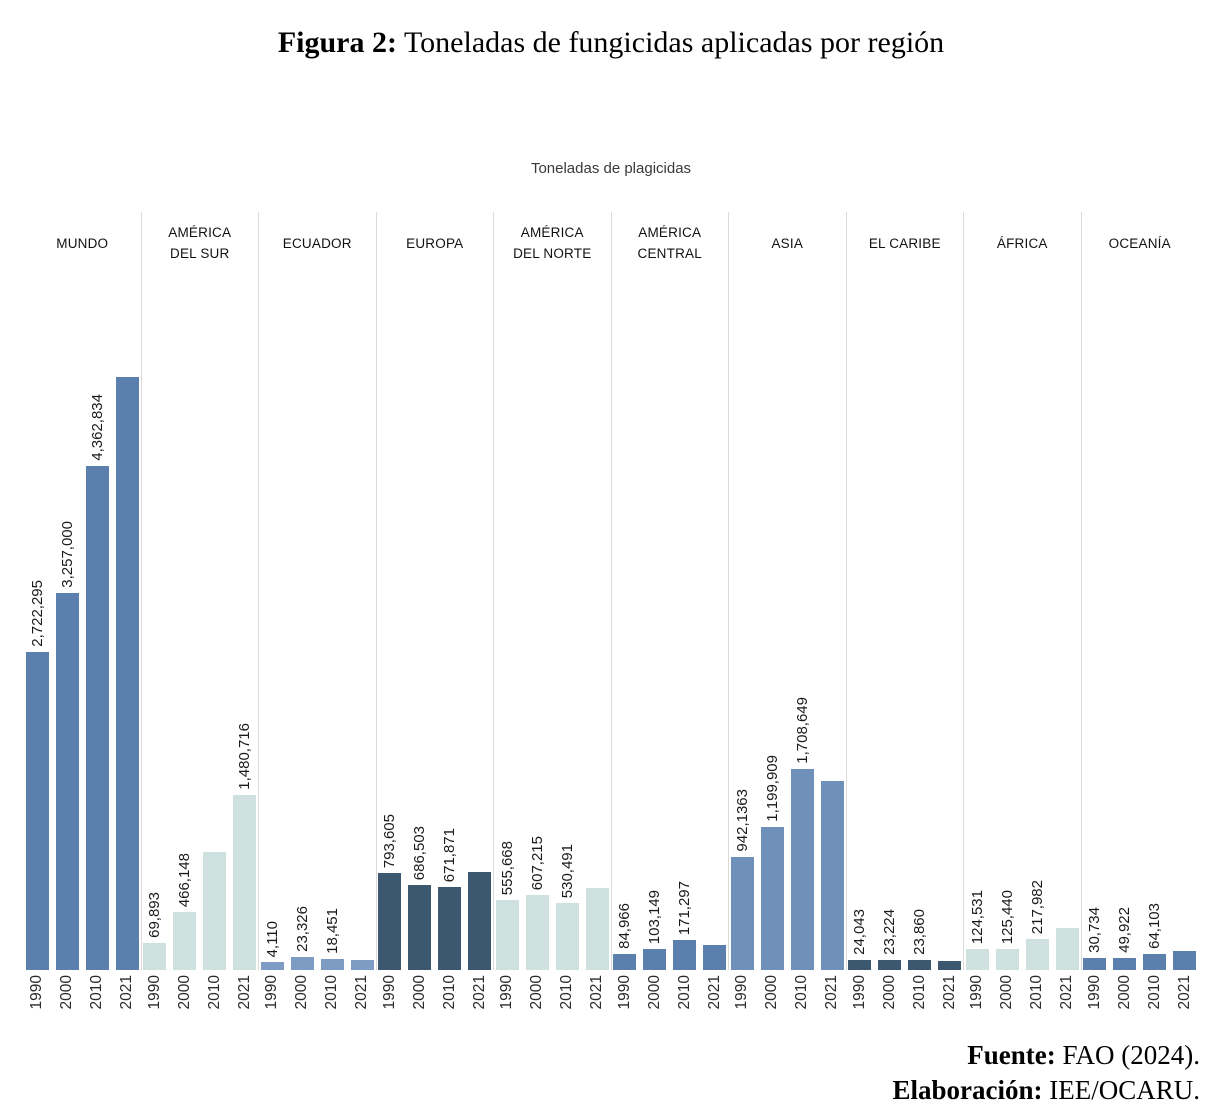 The width and height of the screenshot is (1222, 1114). I want to click on region-bars: 4,110 1990 23,326 2000 18,451 2010 2021, so click(317, 957).